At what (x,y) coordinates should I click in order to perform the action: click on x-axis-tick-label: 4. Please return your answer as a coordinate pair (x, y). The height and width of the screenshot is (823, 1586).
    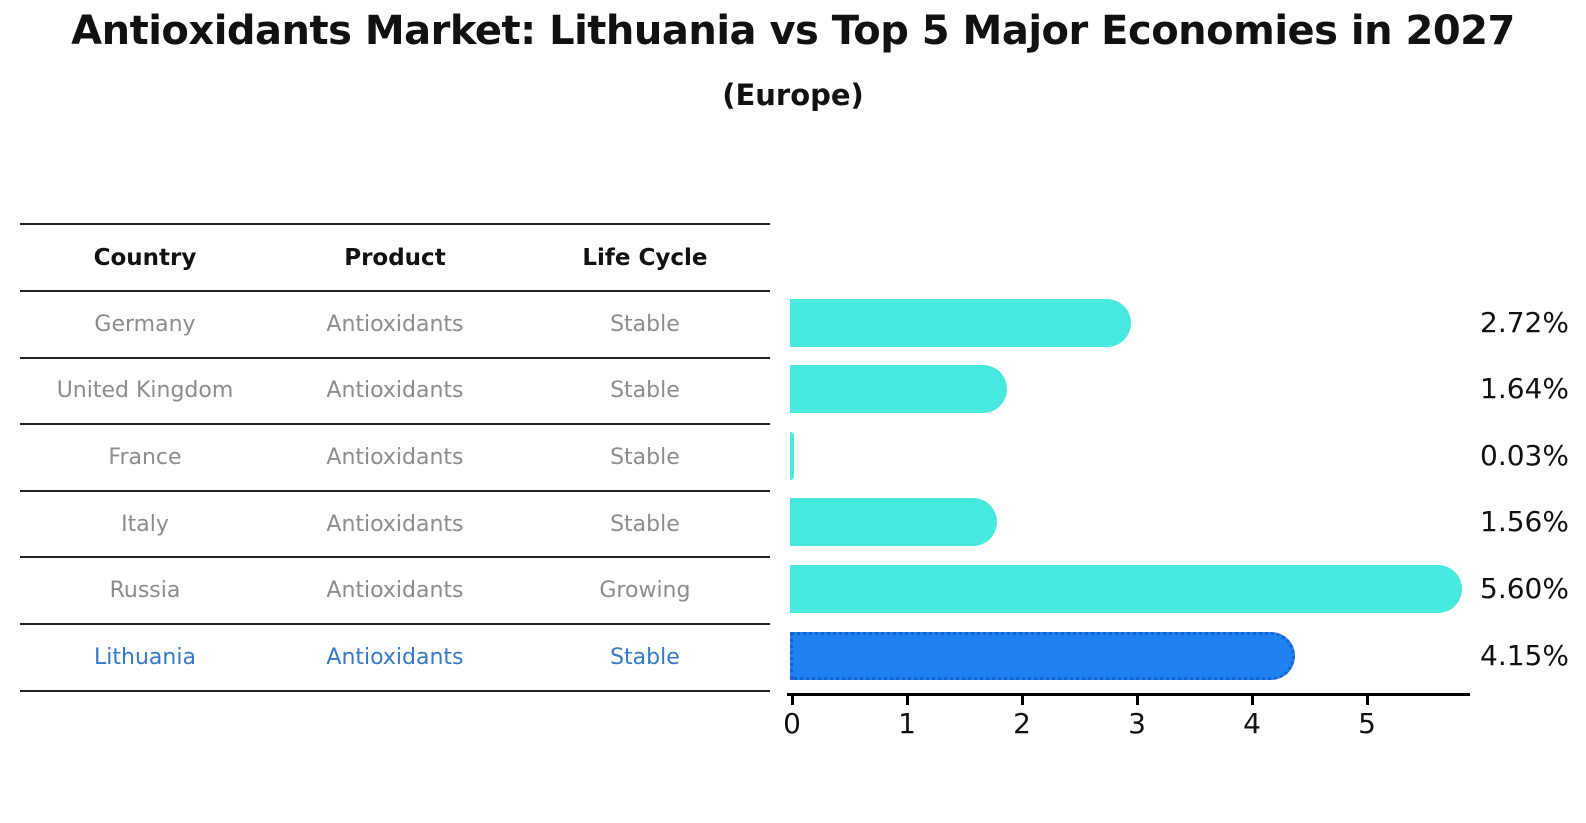
    Looking at the image, I should click on (1252, 723).